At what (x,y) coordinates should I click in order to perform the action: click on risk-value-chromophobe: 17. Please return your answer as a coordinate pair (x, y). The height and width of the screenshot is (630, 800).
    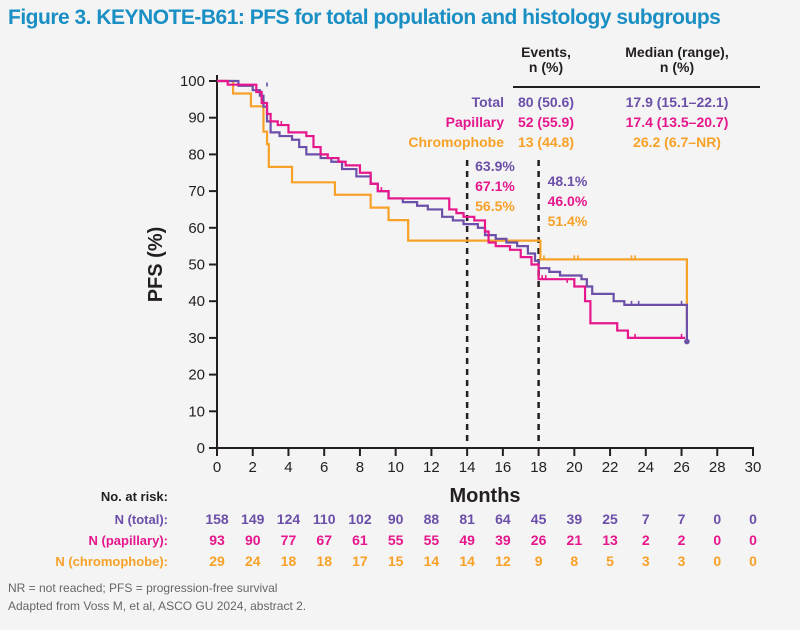
    Looking at the image, I should click on (360, 561).